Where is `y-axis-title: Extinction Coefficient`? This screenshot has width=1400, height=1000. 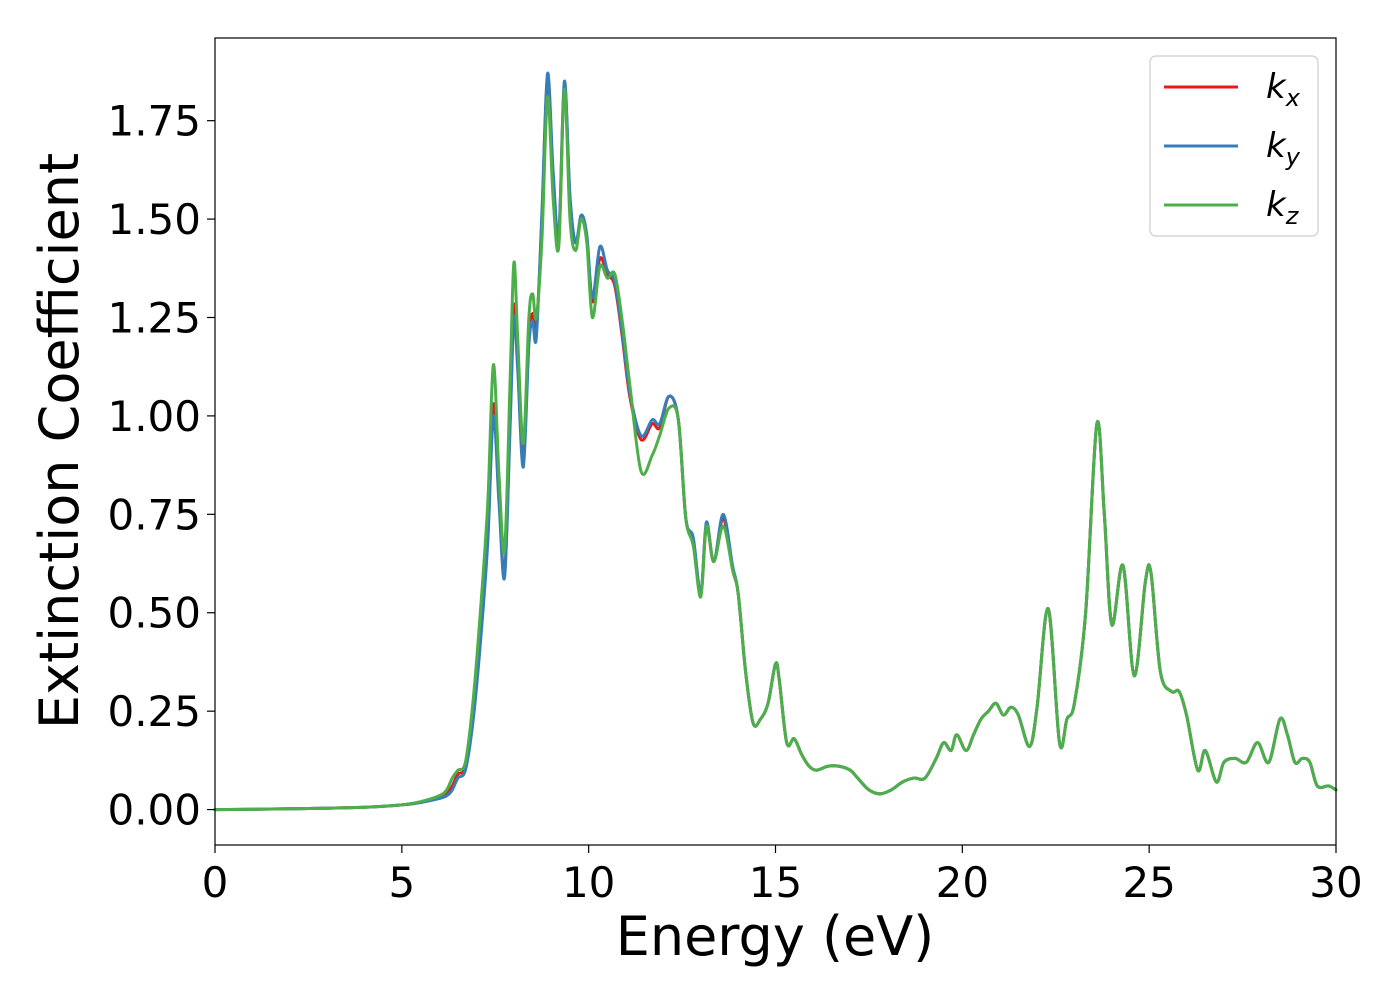 y-axis-title: Extinction Coefficient is located at coordinates (59, 441).